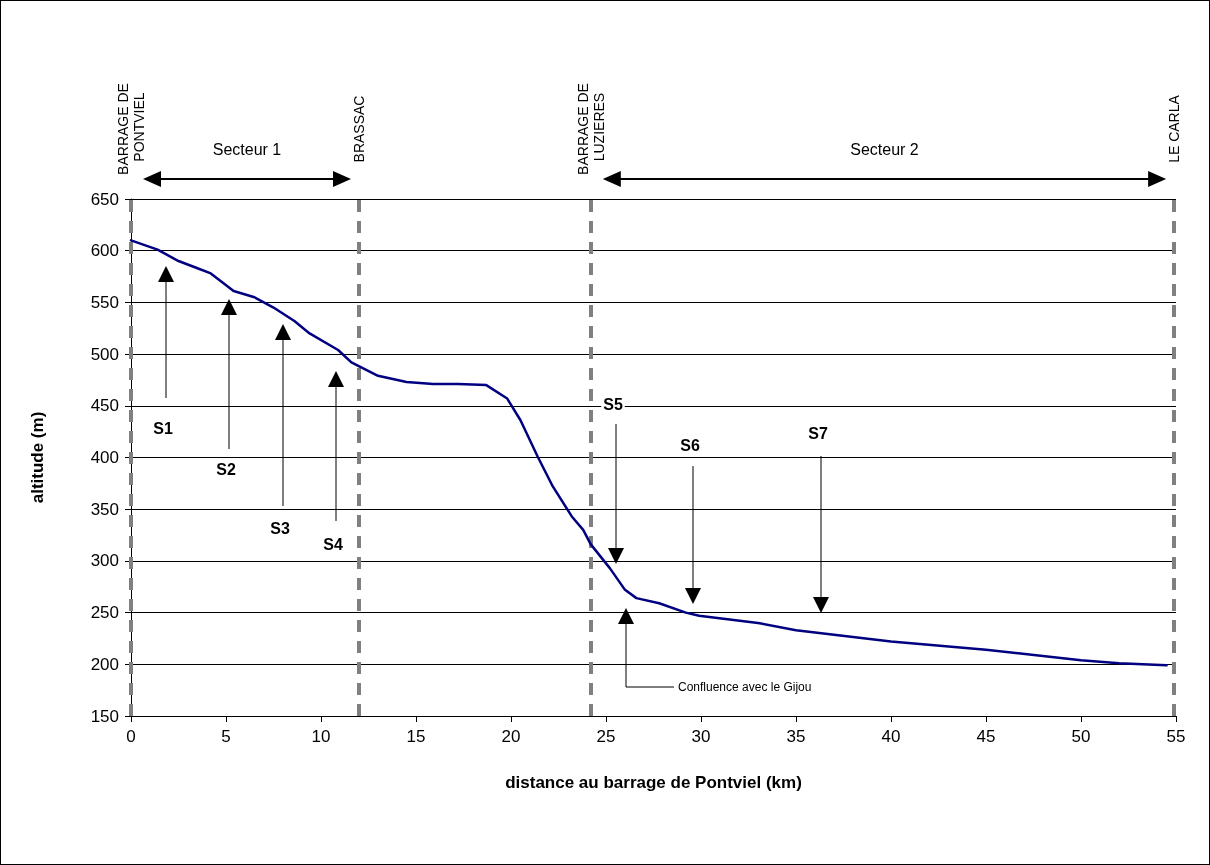 The width and height of the screenshot is (1210, 865). What do you see at coordinates (104, 354) in the screenshot?
I see `y-tick-label: 500` at bounding box center [104, 354].